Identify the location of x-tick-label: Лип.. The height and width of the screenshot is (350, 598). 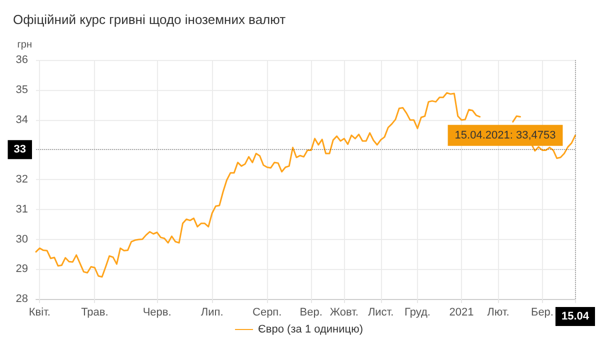
(212, 312).